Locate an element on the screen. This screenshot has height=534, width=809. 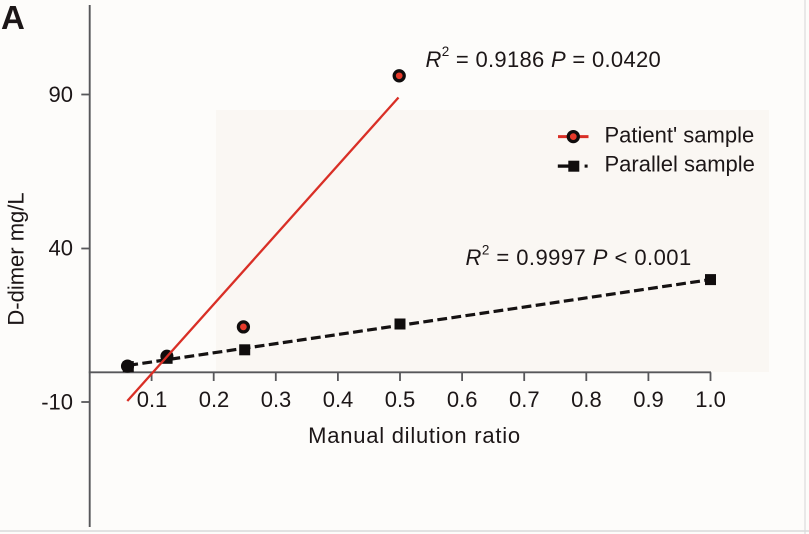
svg-text: 0.6 is located at coordinates (462, 399).